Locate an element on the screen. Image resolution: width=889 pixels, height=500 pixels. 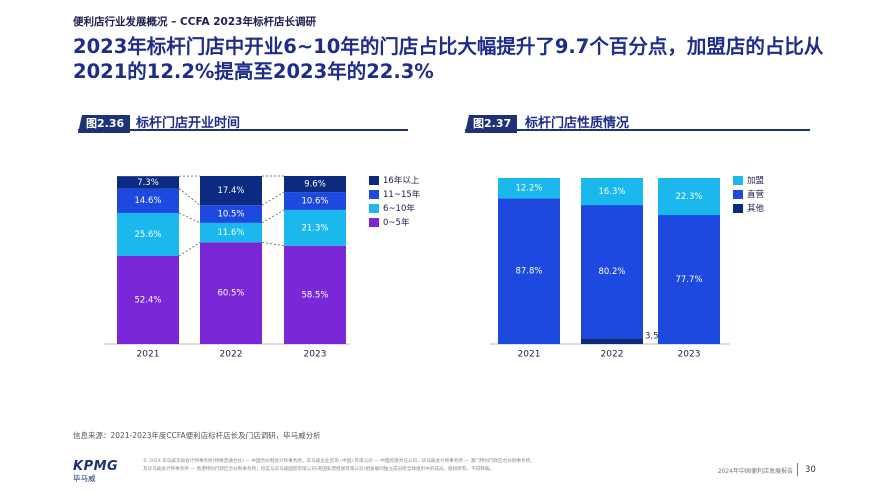
page-number: 30 is located at coordinates (810, 470).